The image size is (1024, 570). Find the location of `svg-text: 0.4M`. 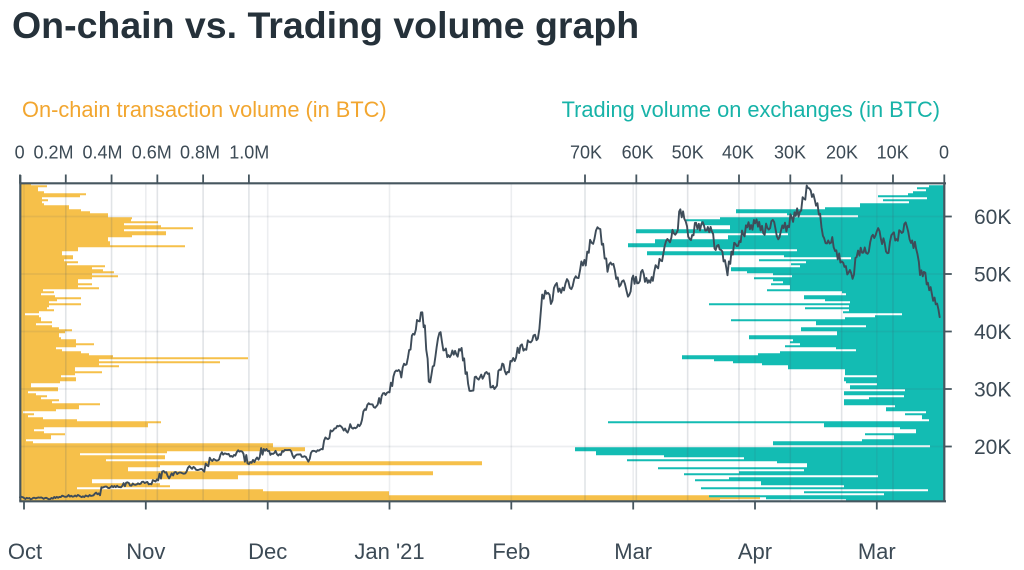

svg-text: 0.4M is located at coordinates (102, 153).